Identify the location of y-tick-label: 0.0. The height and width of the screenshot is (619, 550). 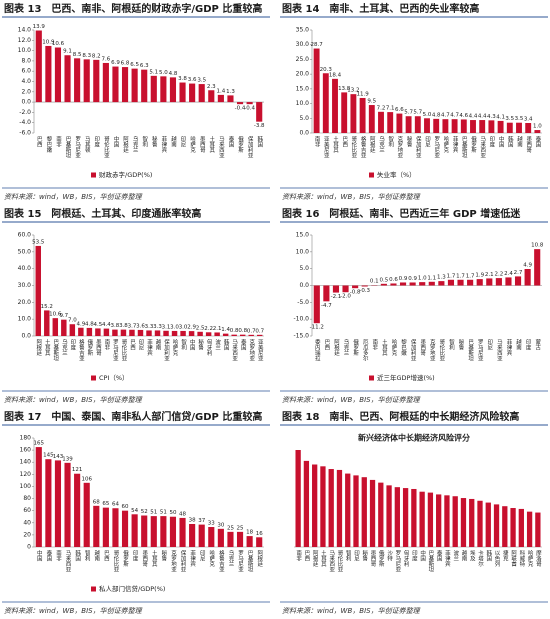
(304, 285).